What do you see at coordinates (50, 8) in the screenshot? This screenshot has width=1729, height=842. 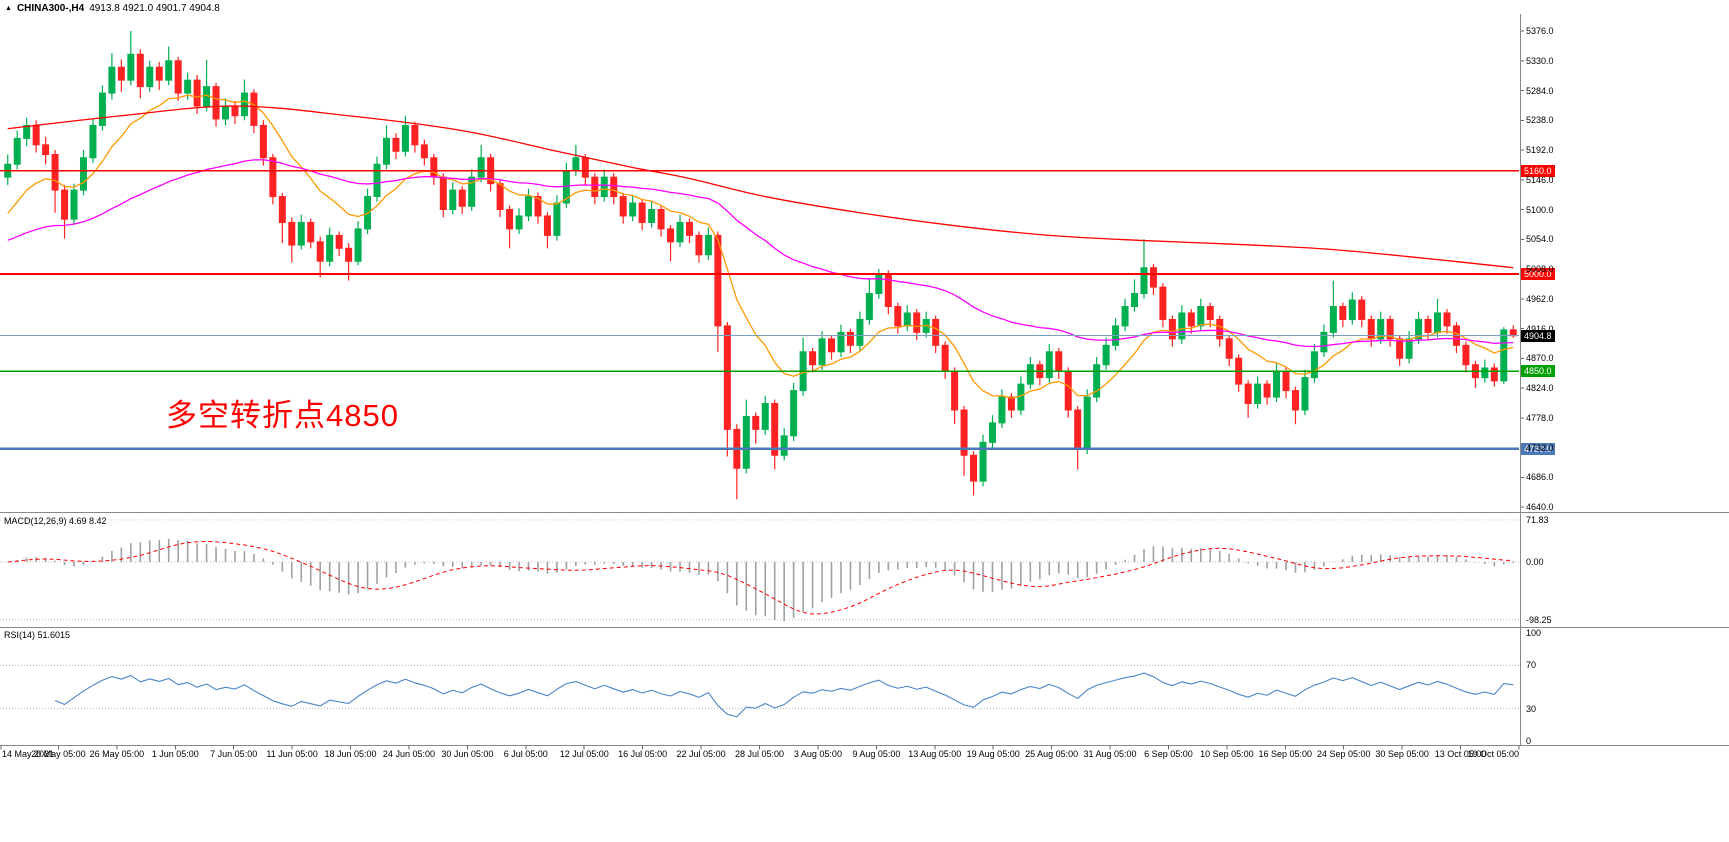 I see `symbol-name: CHINA300-,H4` at bounding box center [50, 8].